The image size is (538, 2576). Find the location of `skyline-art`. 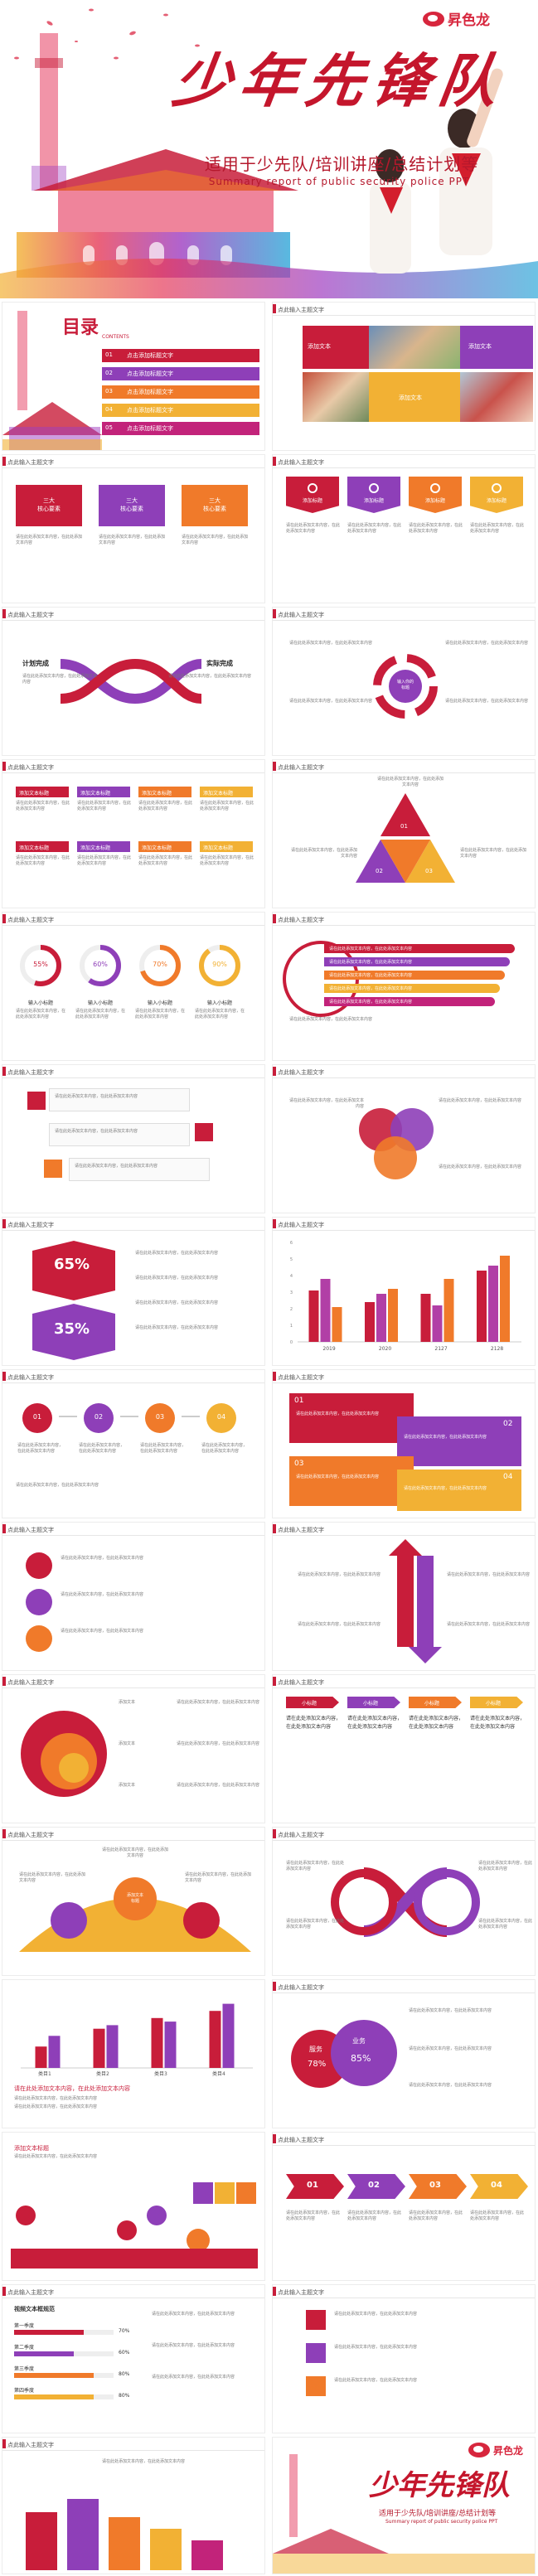

skyline-art is located at coordinates (134, 2225).